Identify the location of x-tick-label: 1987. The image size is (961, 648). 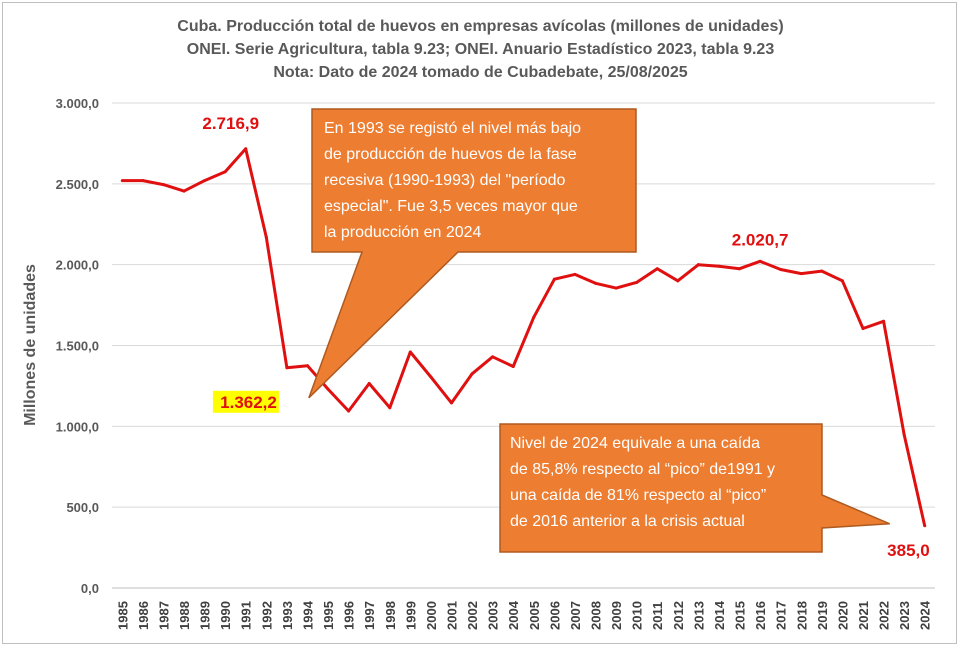
(163, 615).